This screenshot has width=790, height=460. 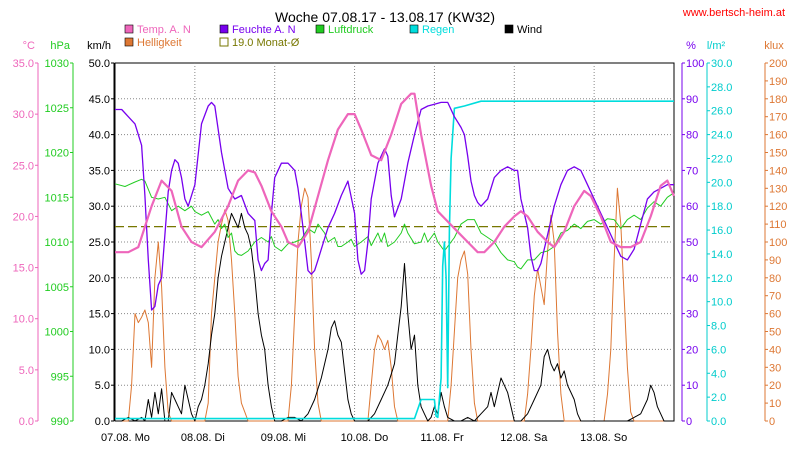 What do you see at coordinates (26, 234) in the screenshot?
I see `axis-temp: °C 0.0 5.0 10.0 15.0 20.0 25.0 30.0 35.0` at bounding box center [26, 234].